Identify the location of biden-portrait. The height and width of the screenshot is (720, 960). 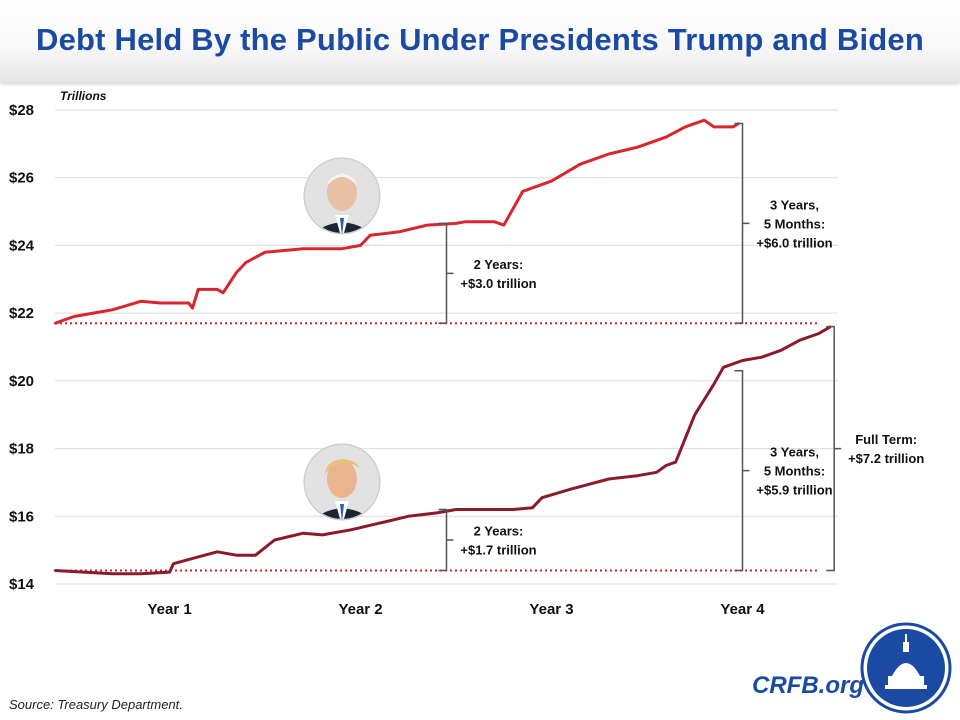
(342, 196).